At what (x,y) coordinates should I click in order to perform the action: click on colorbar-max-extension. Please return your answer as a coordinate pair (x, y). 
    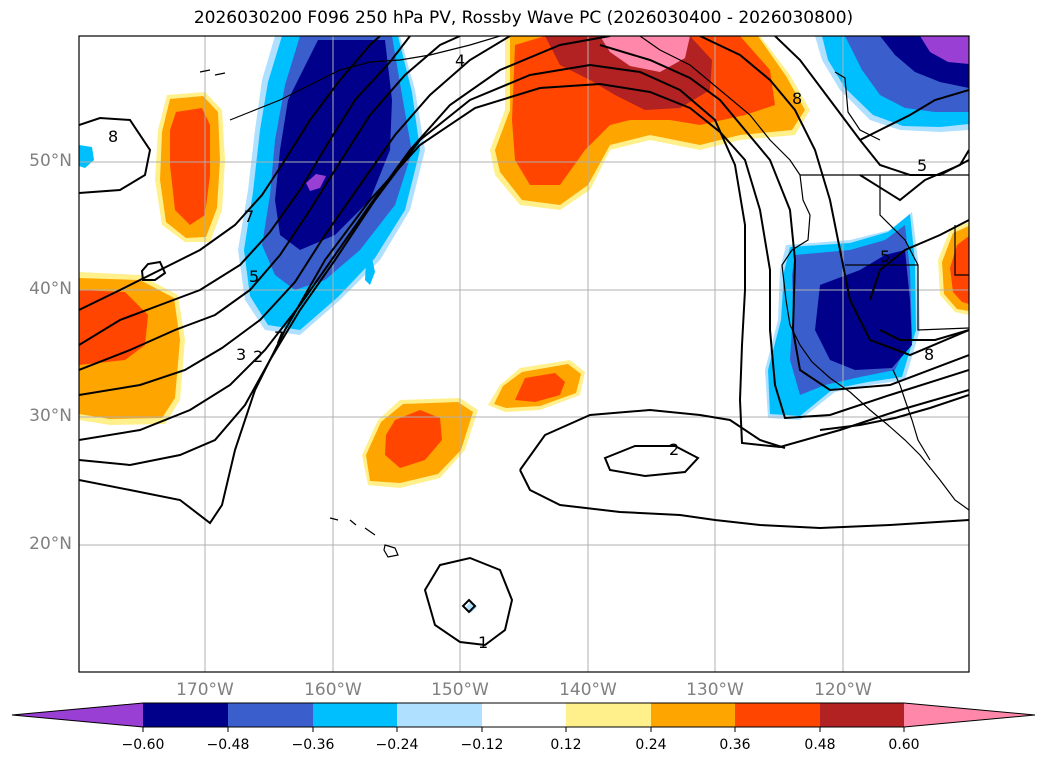
    Looking at the image, I should click on (969, 715).